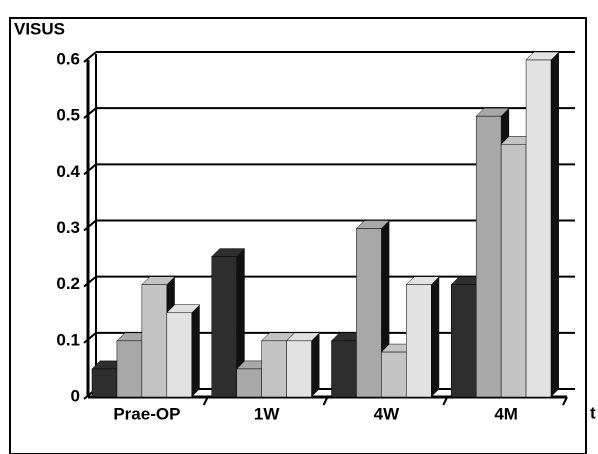  Describe the element at coordinates (39, 28) in the screenshot. I see `y-axis-label: VISUS` at that location.